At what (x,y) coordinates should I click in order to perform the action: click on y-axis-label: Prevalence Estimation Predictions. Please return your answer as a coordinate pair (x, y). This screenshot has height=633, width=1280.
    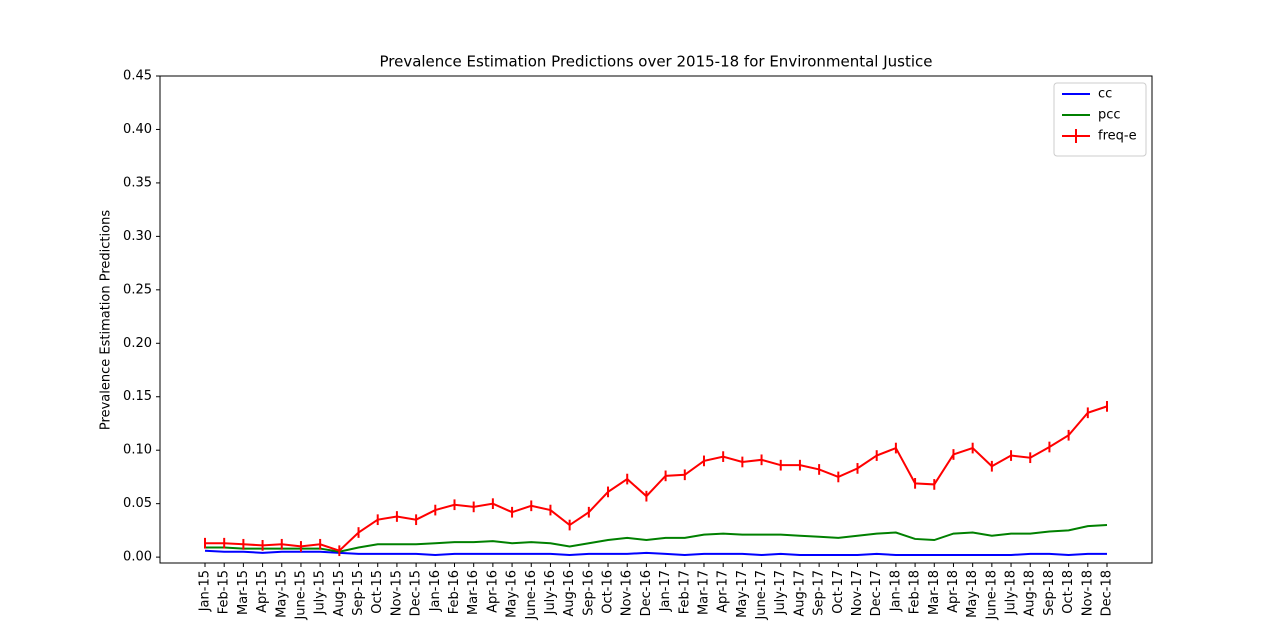
    Looking at the image, I should click on (106, 320).